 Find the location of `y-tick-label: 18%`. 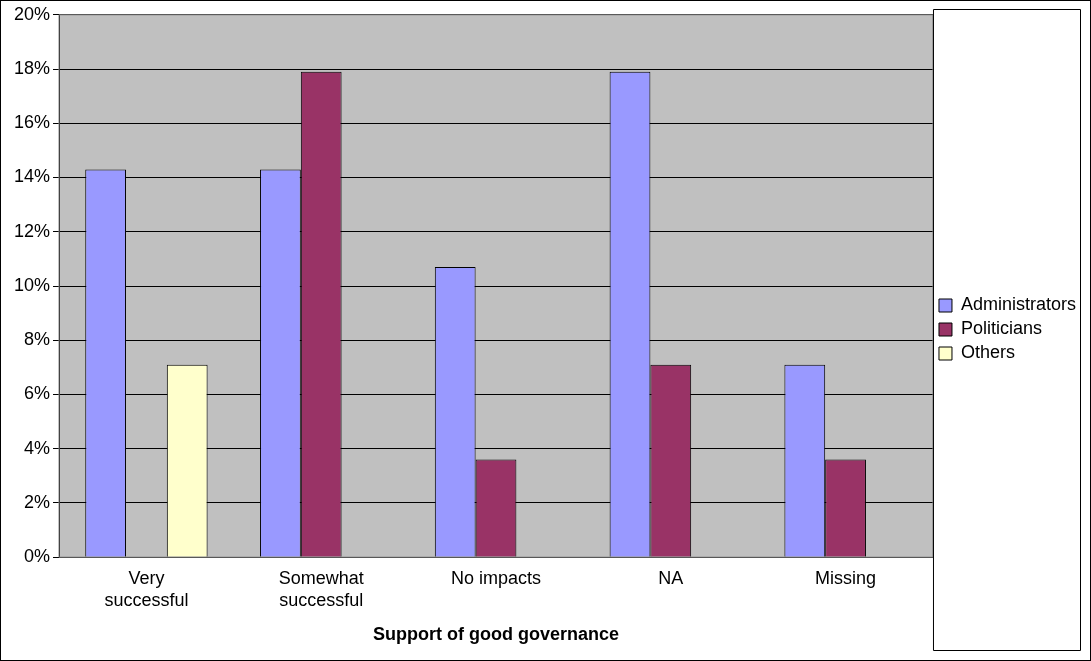

y-tick-label: 18% is located at coordinates (32, 68).